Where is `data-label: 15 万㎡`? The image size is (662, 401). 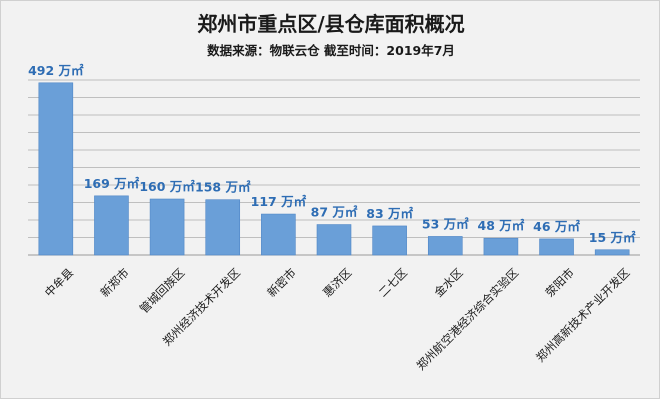
data-label: 15 万㎡ is located at coordinates (612, 237).